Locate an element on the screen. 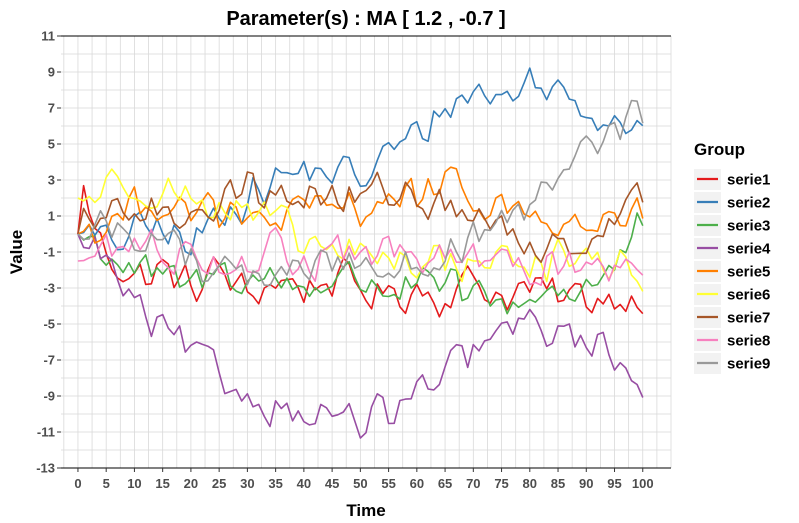 The width and height of the screenshot is (799, 523). series-line-serie3 is located at coordinates (360, 263).